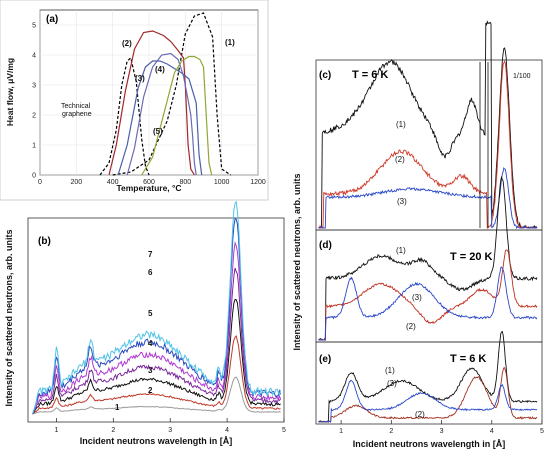 This screenshot has height=463, width=550. Describe the element at coordinates (417, 297) in the screenshot. I see `panel-d-curve-label-3: (3)` at that location.